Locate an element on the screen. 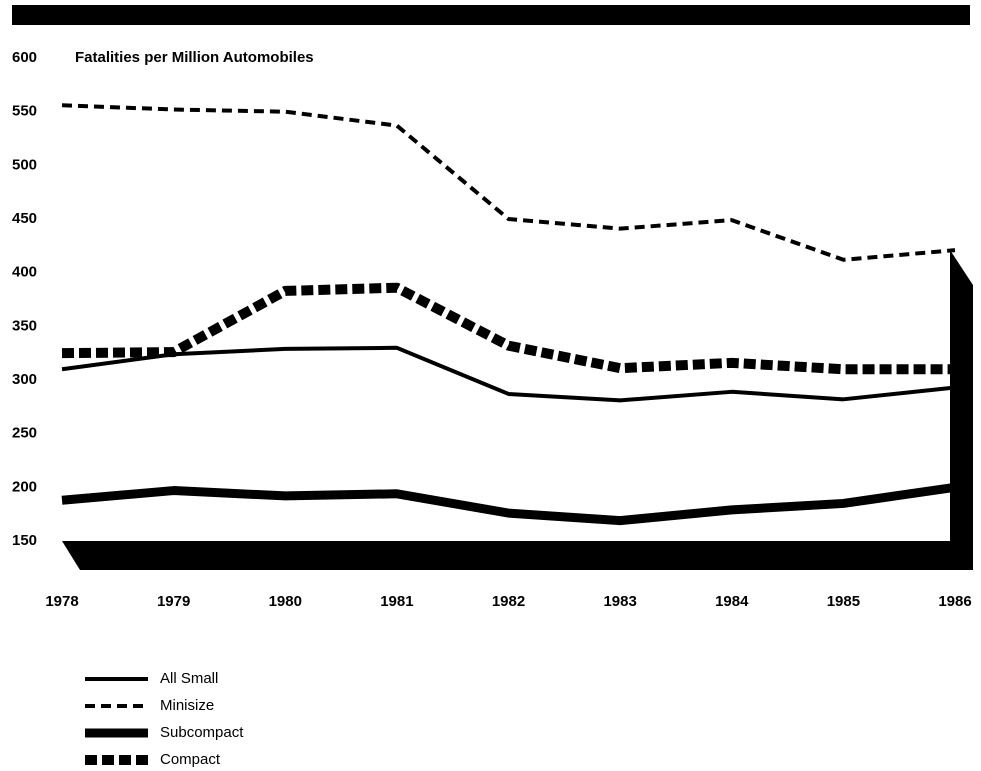 This screenshot has width=981, height=771. y-tick-label: 300 is located at coordinates (24, 379).